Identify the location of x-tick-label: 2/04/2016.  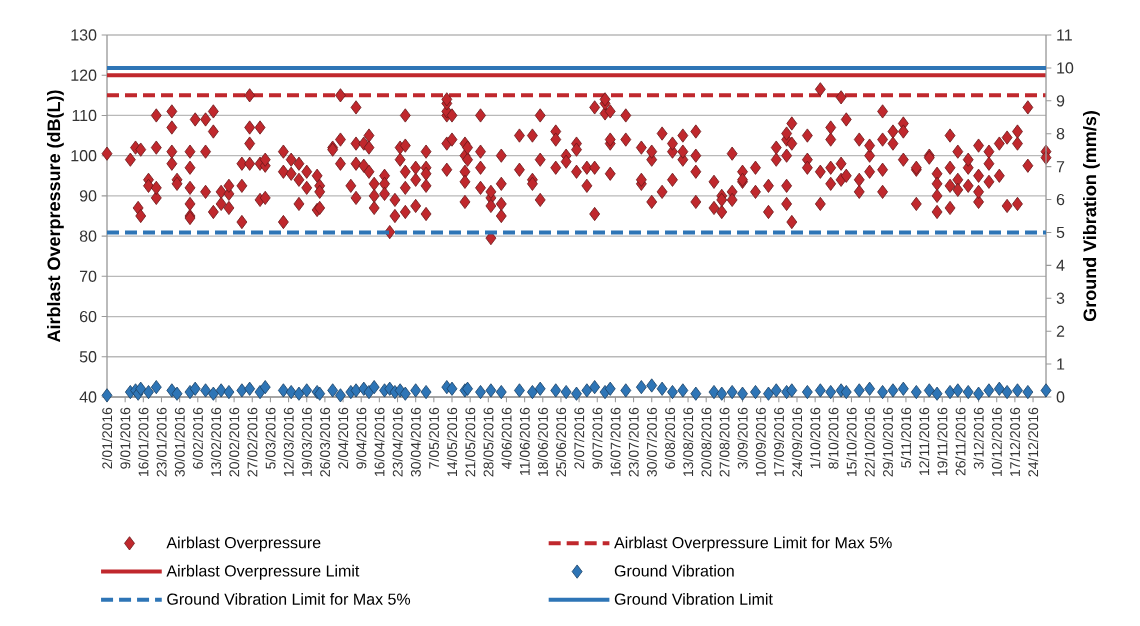
(343, 438).